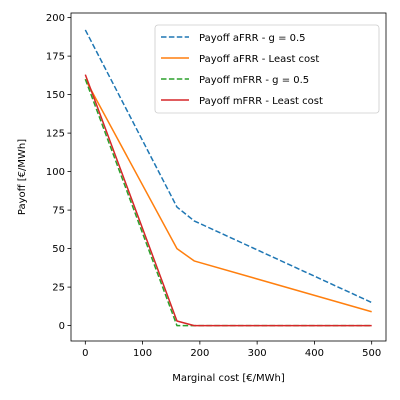 Image resolution: width=400 pixels, height=400 pixels. Describe the element at coordinates (314, 353) in the screenshot. I see `x-tick-label: 400` at that location.